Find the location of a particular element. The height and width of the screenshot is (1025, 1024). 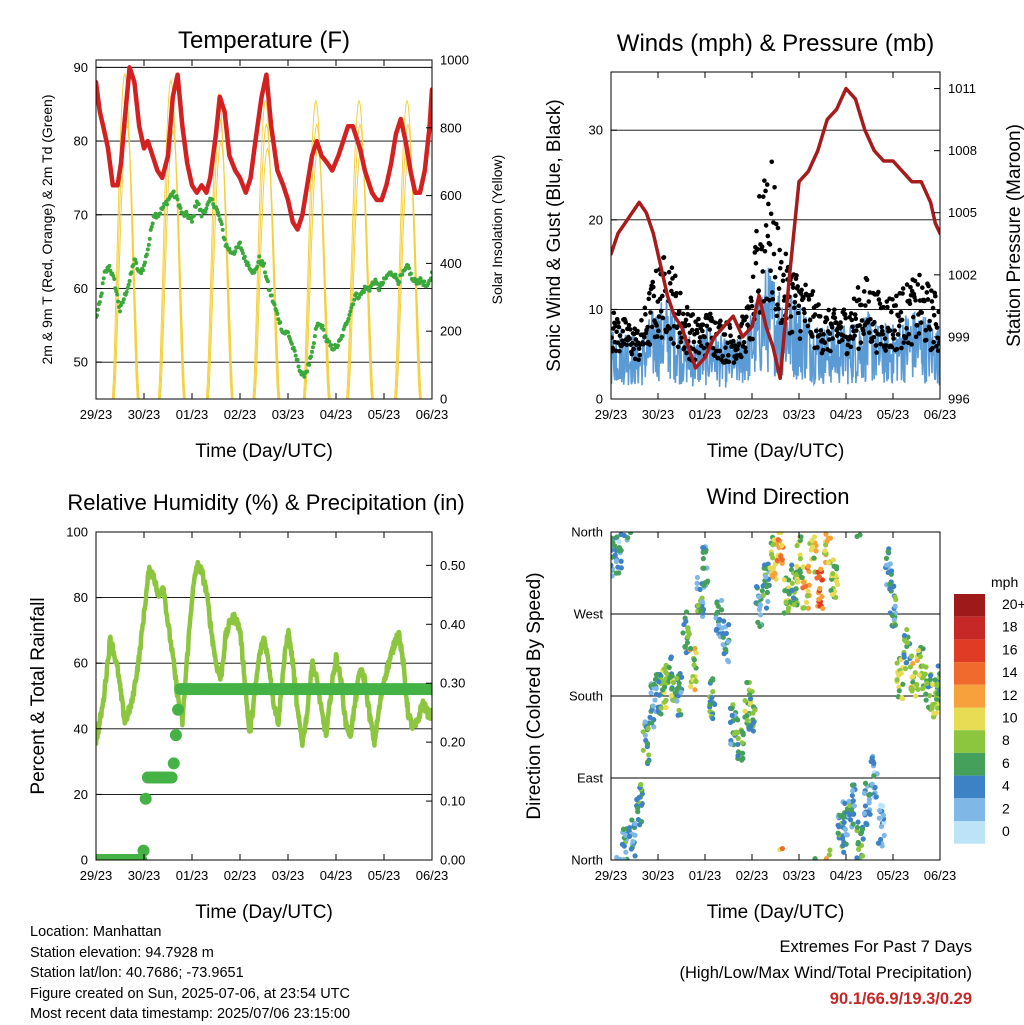

extremes-subtitle: (High/Low/Max Wind/Total Precipitation) is located at coordinates (825, 973).